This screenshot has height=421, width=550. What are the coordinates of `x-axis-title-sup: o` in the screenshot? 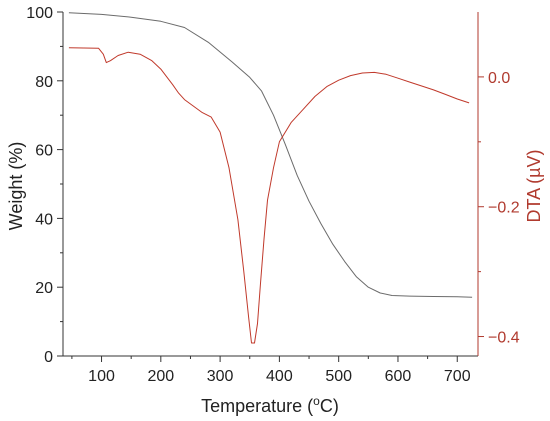 It's located at (316, 401).